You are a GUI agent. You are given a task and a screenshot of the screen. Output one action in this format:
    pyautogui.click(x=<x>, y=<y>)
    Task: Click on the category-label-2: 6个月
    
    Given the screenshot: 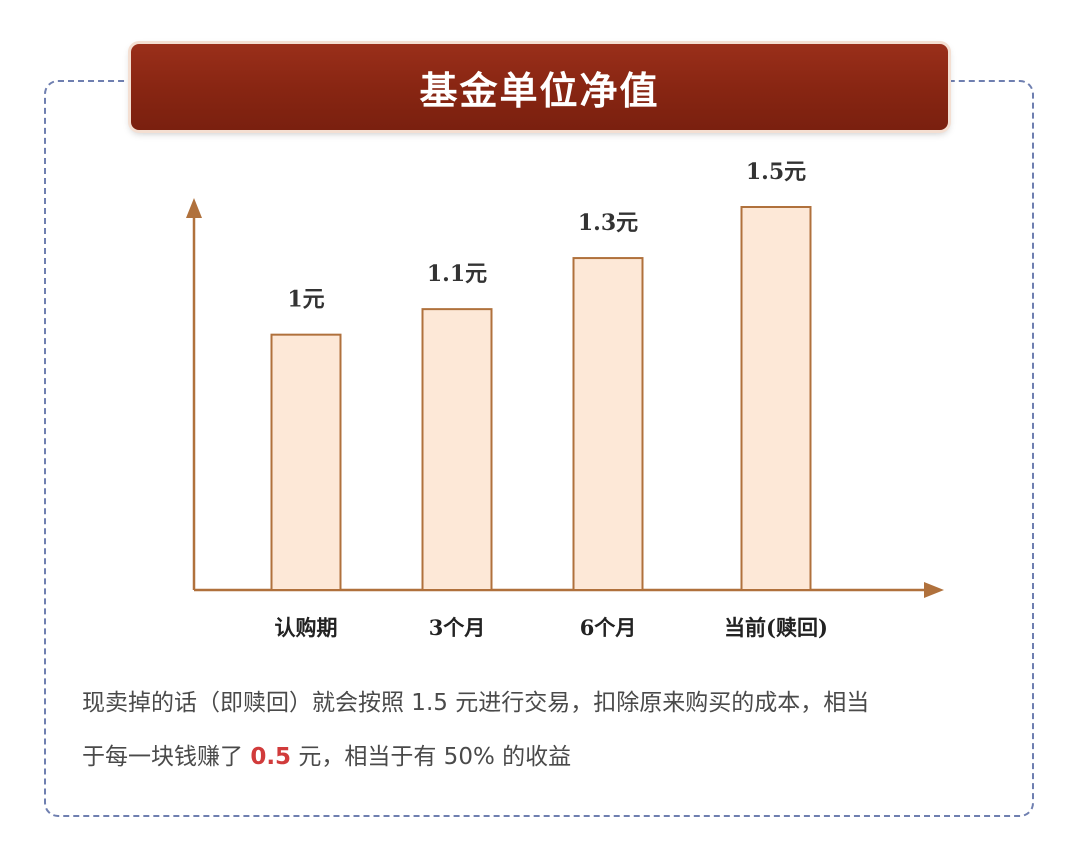 What is the action you would take?
    pyautogui.click(x=608, y=627)
    